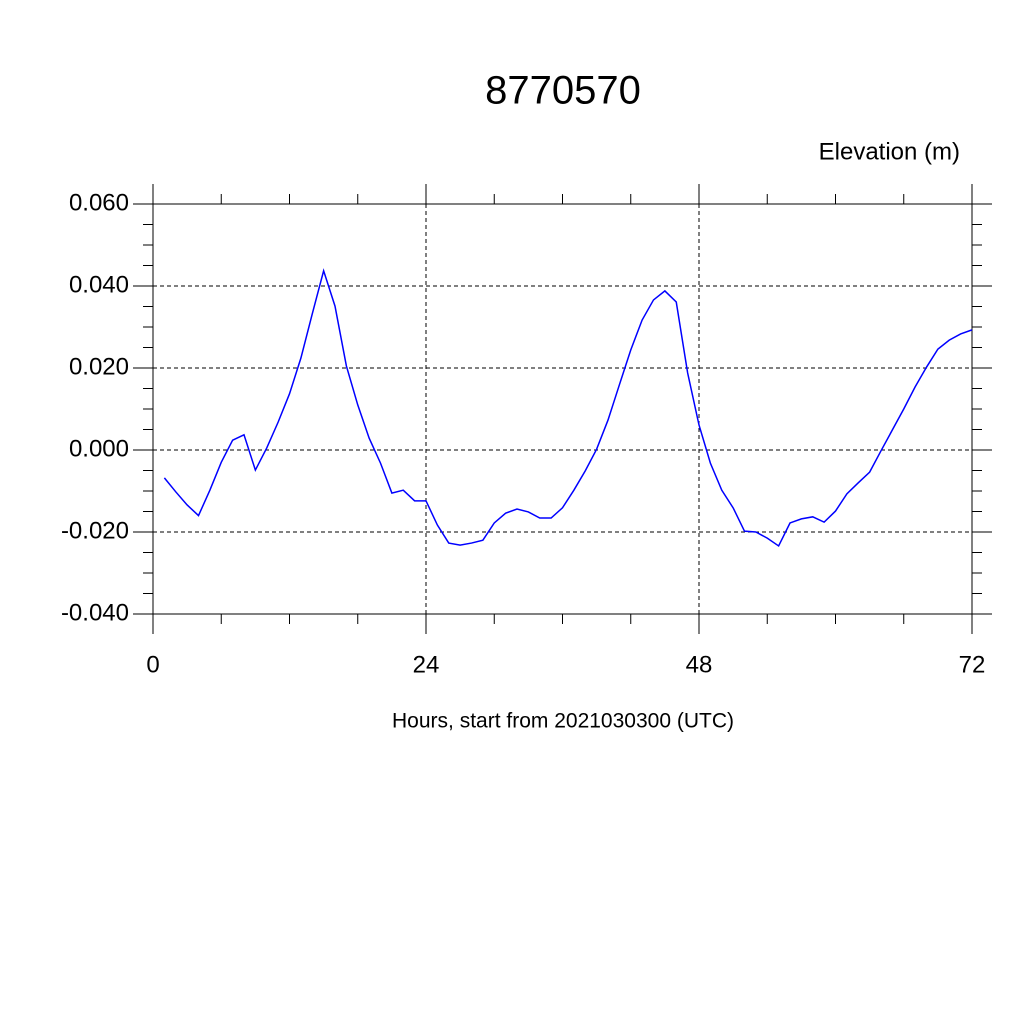  Describe the element at coordinates (563, 91) in the screenshot. I see `chart-title: 8770570` at that location.